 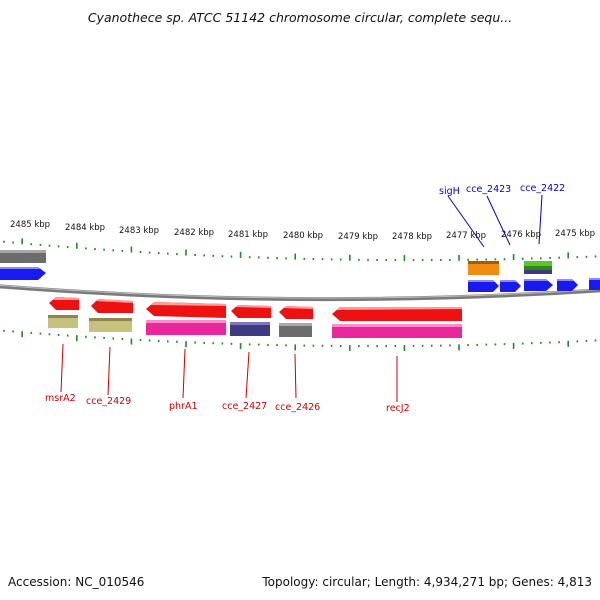 What do you see at coordinates (538, 263) in the screenshot?
I see `feature-box-cce-2422-green` at bounding box center [538, 263].